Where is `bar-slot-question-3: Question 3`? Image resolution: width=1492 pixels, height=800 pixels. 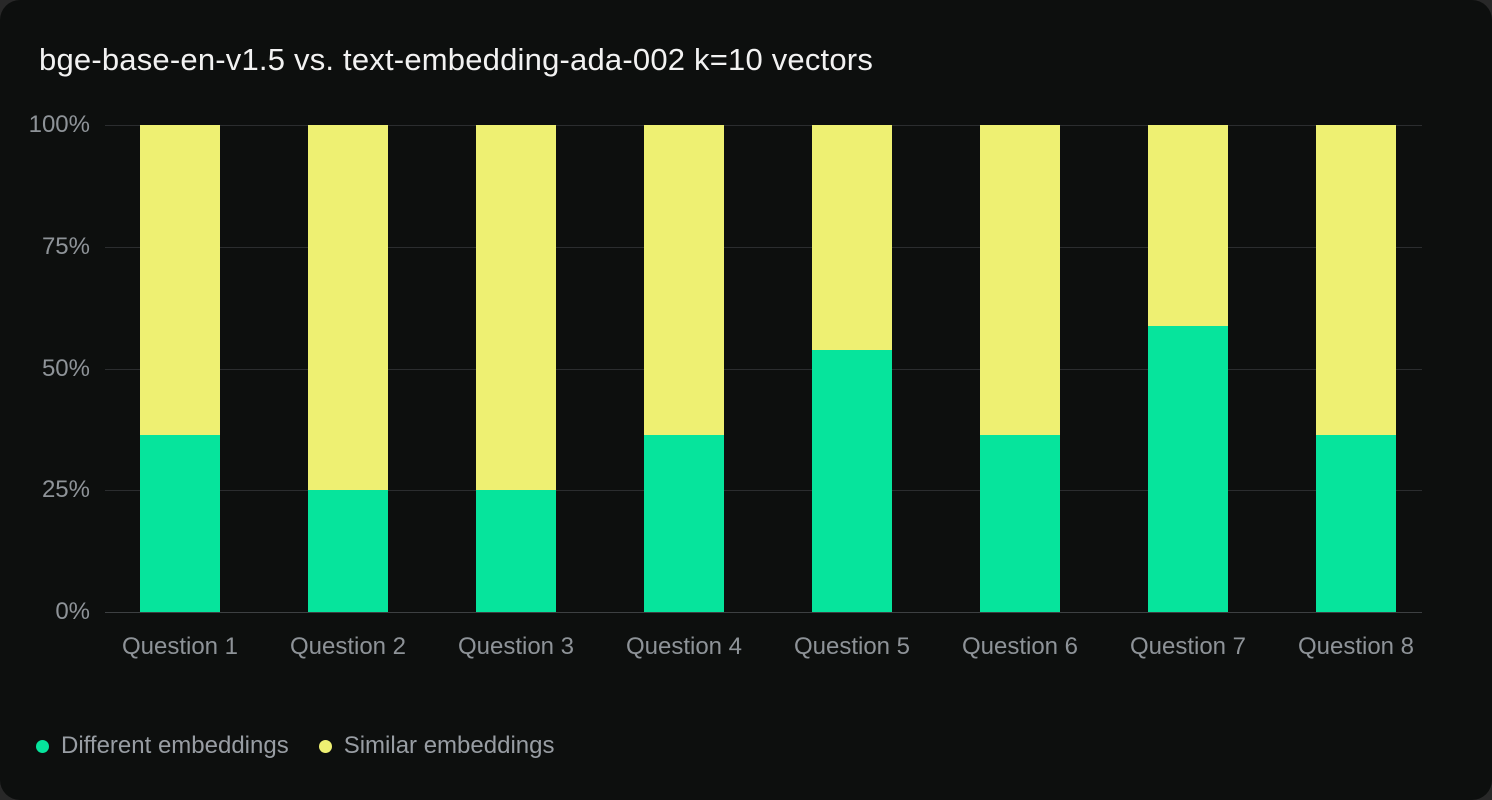
bar-slot-question-3: Question 3 is located at coordinates (516, 392).